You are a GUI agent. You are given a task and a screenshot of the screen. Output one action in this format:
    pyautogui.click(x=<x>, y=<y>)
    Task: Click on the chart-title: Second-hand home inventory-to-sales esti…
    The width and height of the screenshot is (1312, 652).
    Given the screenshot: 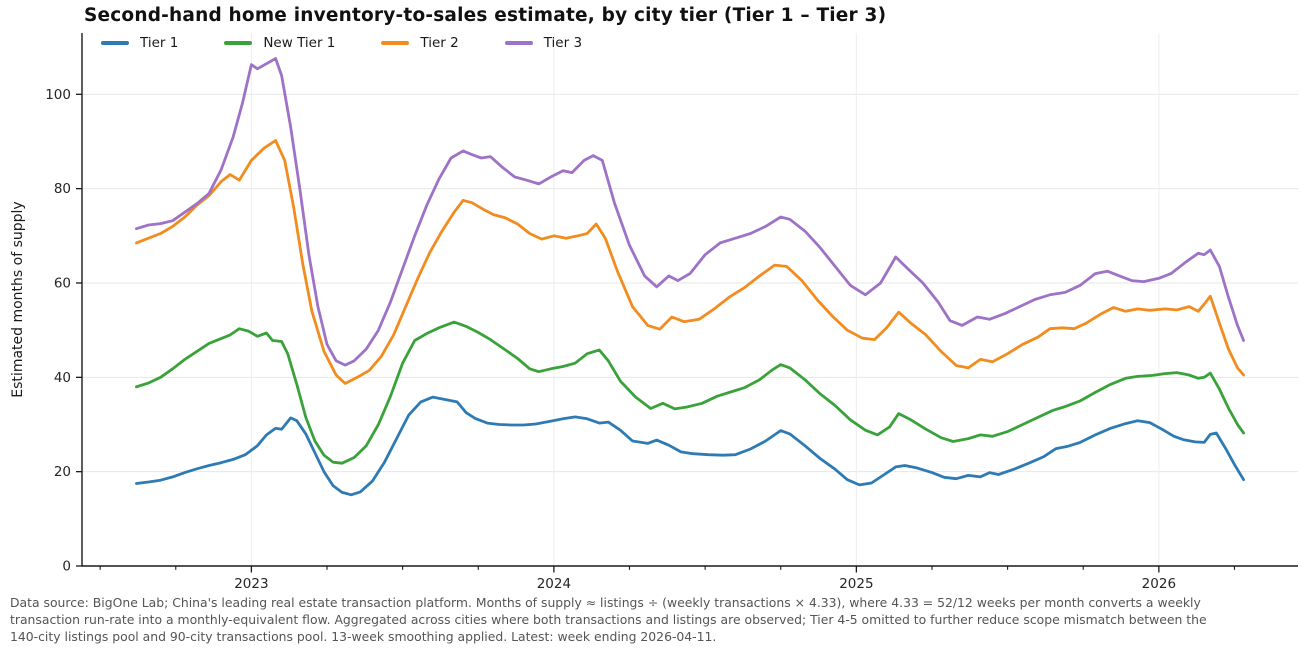 What is the action you would take?
    pyautogui.click(x=485, y=15)
    